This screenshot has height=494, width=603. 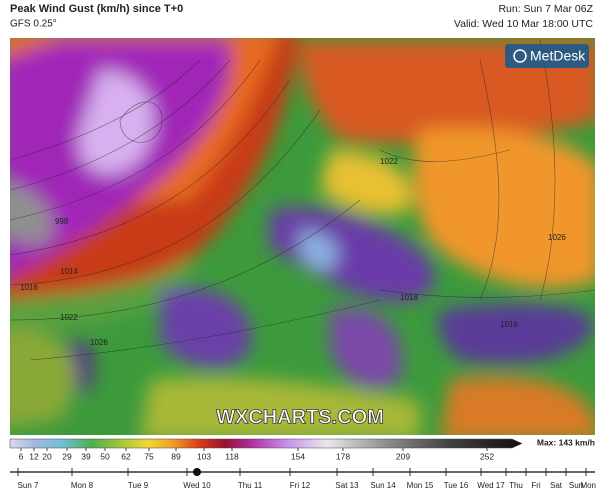 What do you see at coordinates (409, 297) in the screenshot?
I see `isobar-label: 1018` at bounding box center [409, 297].